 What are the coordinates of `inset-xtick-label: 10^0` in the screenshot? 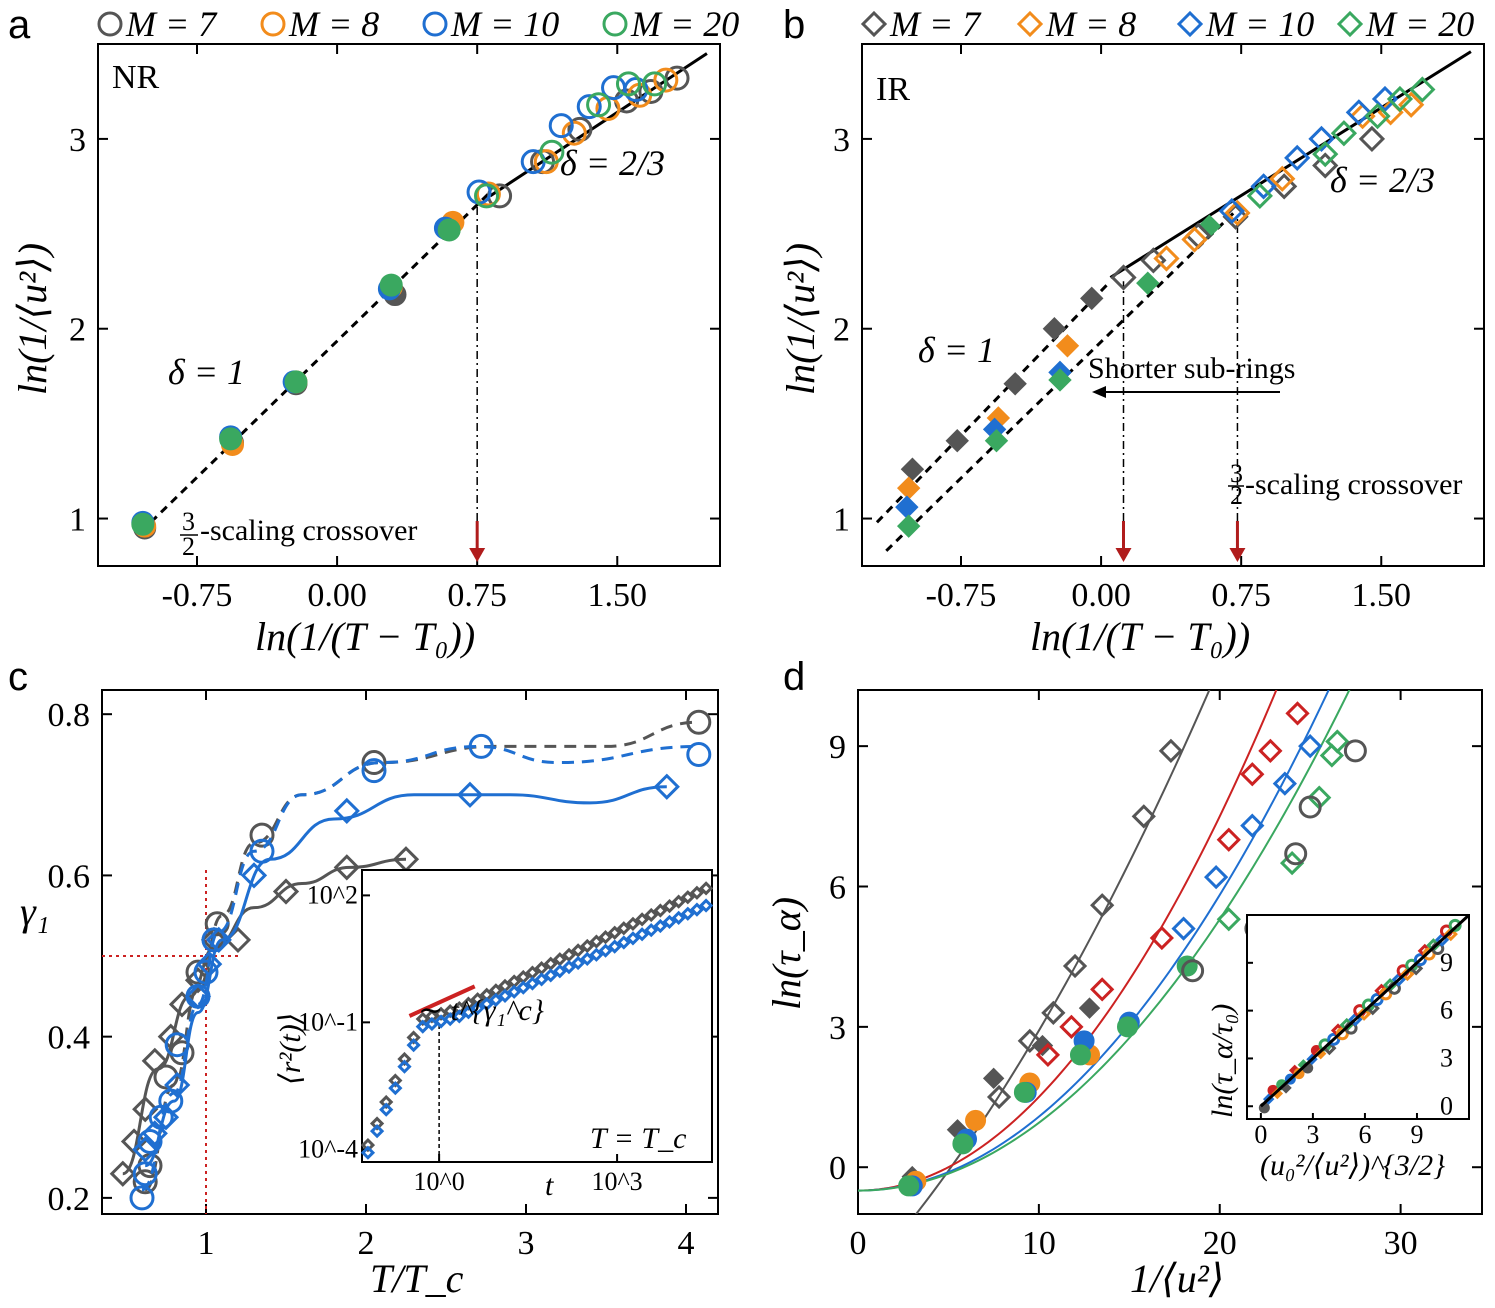 It's located at (439, 1181).